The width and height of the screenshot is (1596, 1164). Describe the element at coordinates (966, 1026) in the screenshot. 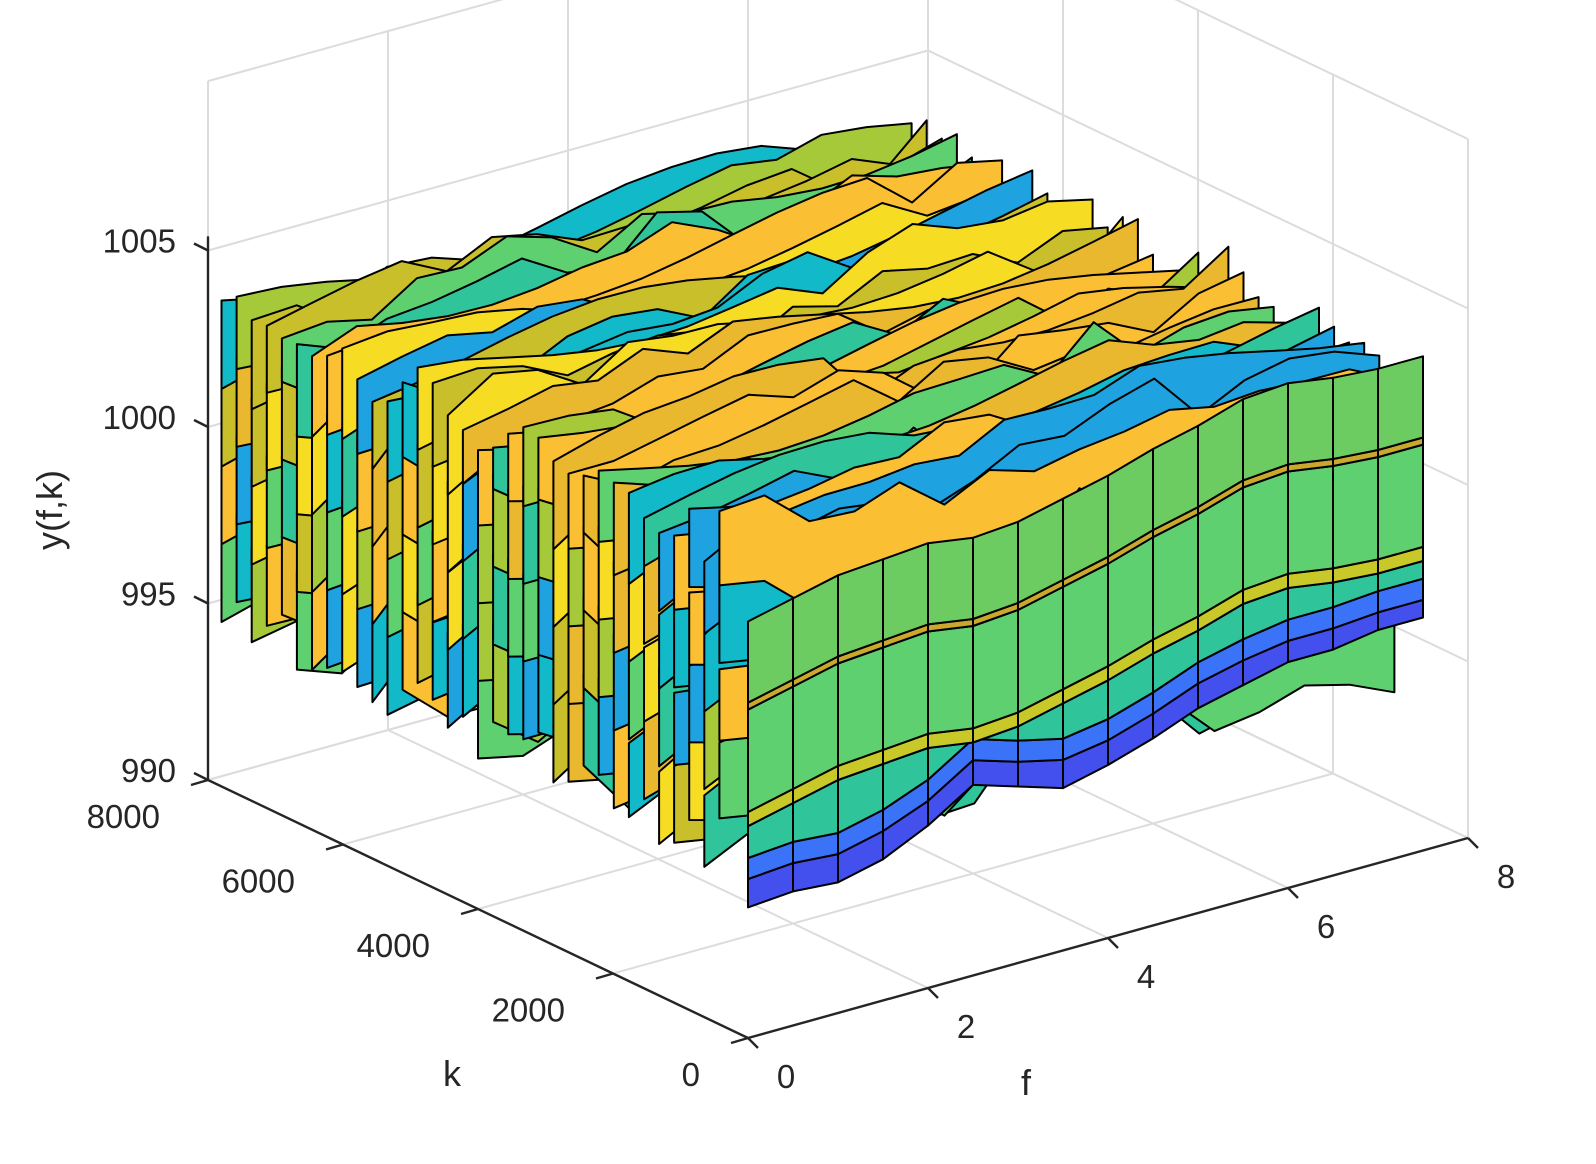

I see `f-tick-label: 2` at that location.